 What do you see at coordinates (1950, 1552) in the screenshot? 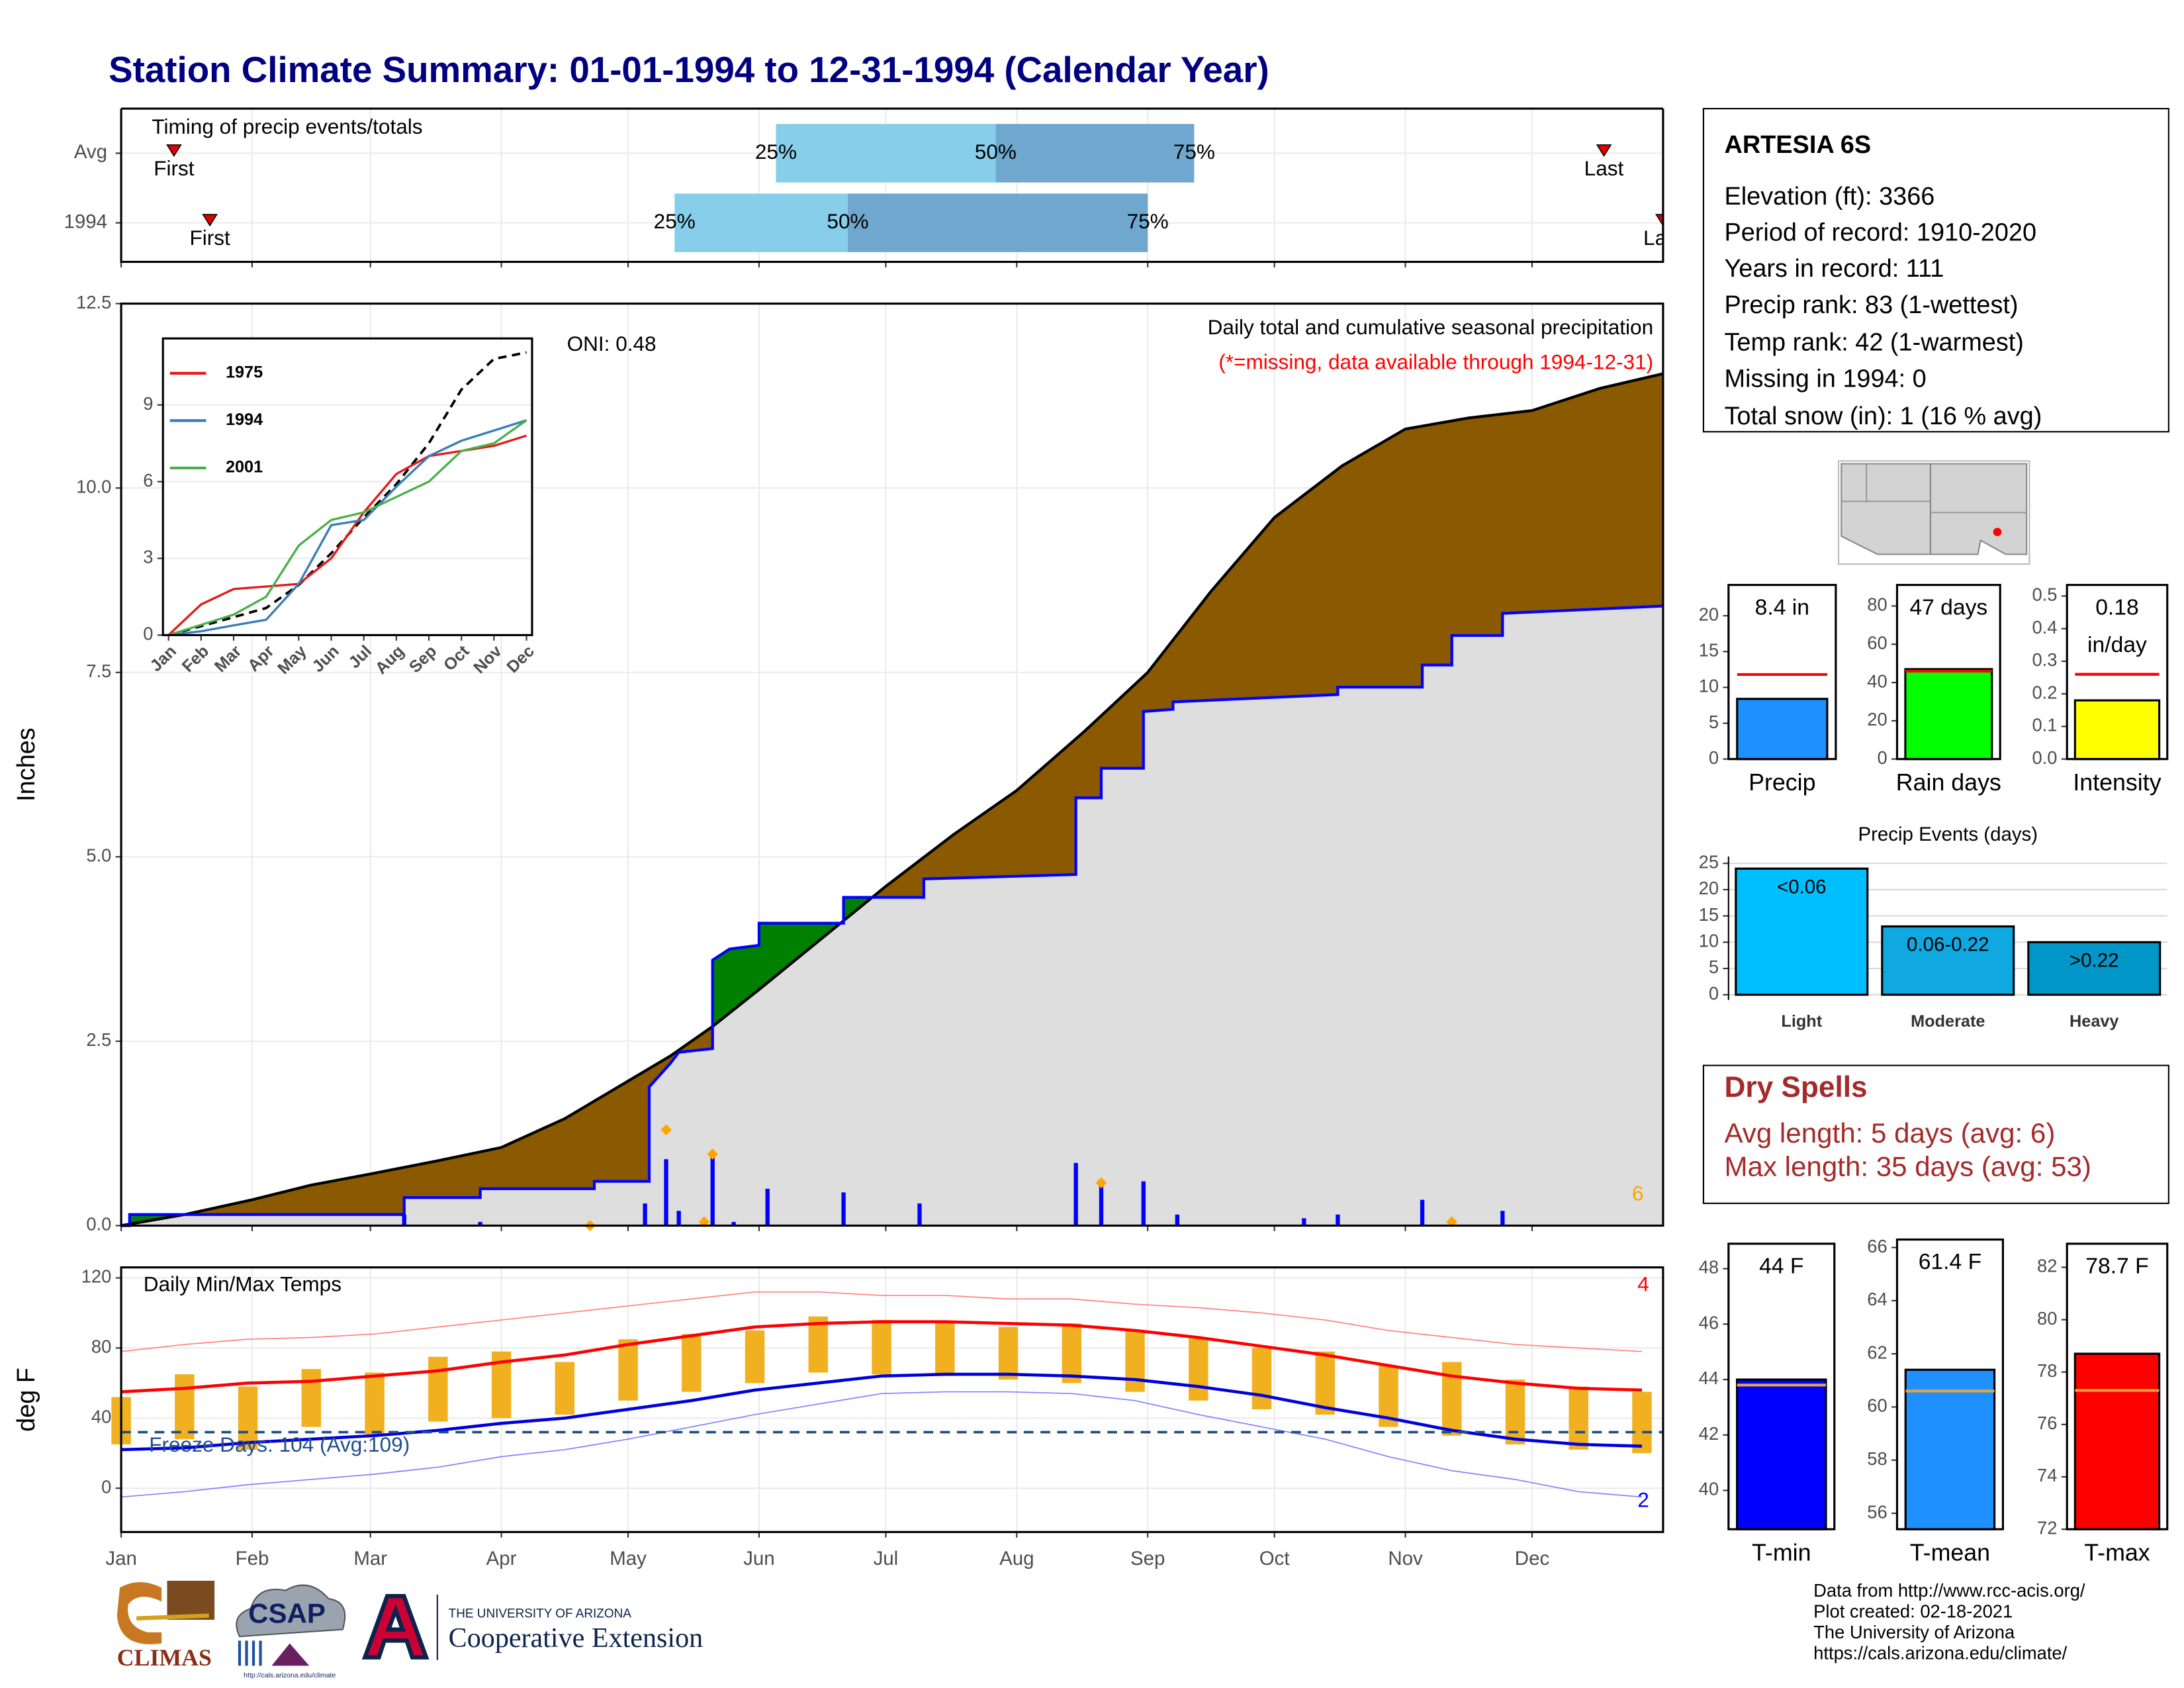
I see `category-label: T-mean` at bounding box center [1950, 1552].